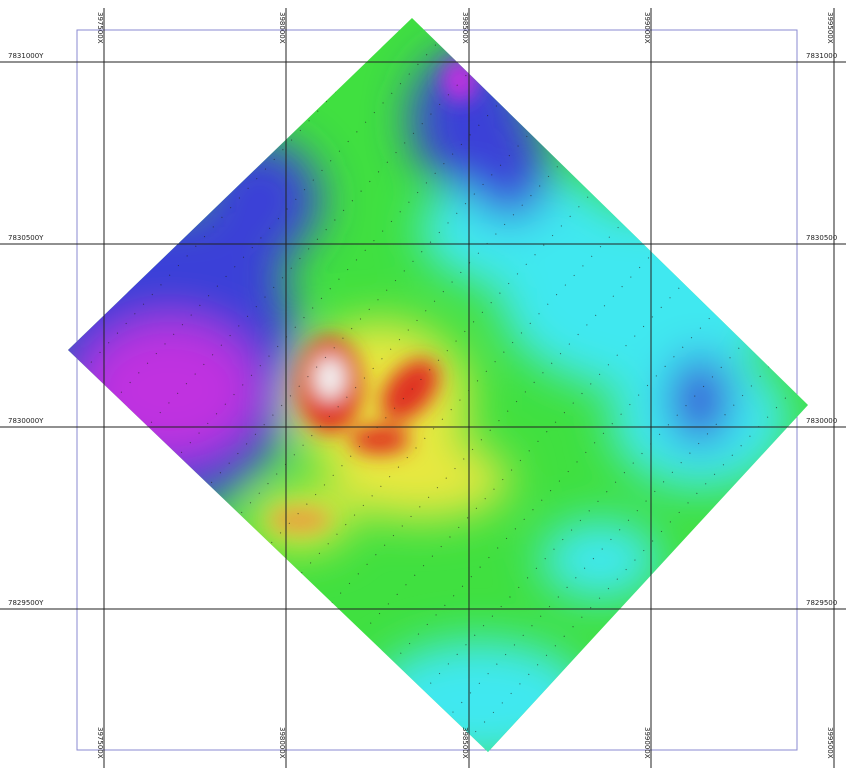 This screenshot has height=774, width=846. I want to click on x-label-bottom: 398500X, so click(465, 743).